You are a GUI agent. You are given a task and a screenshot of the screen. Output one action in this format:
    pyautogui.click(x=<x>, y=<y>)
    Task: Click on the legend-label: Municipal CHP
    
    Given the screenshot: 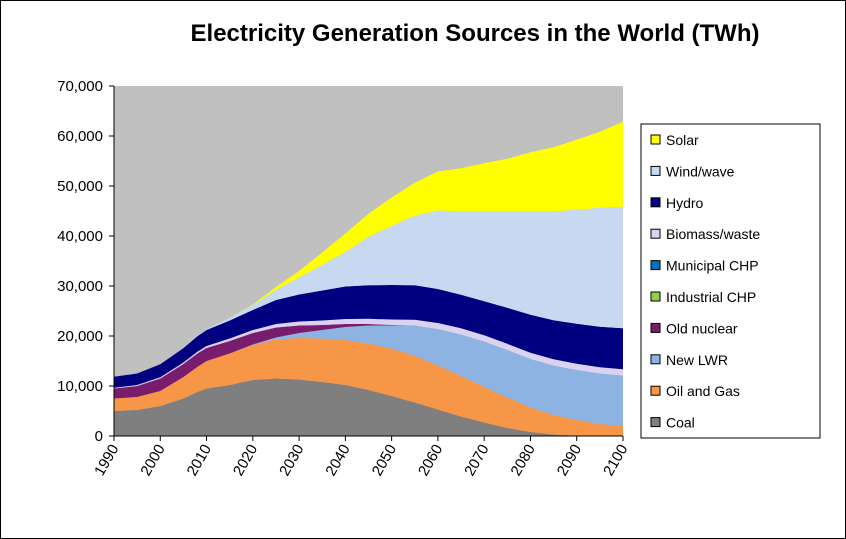 What is the action you would take?
    pyautogui.click(x=712, y=266)
    